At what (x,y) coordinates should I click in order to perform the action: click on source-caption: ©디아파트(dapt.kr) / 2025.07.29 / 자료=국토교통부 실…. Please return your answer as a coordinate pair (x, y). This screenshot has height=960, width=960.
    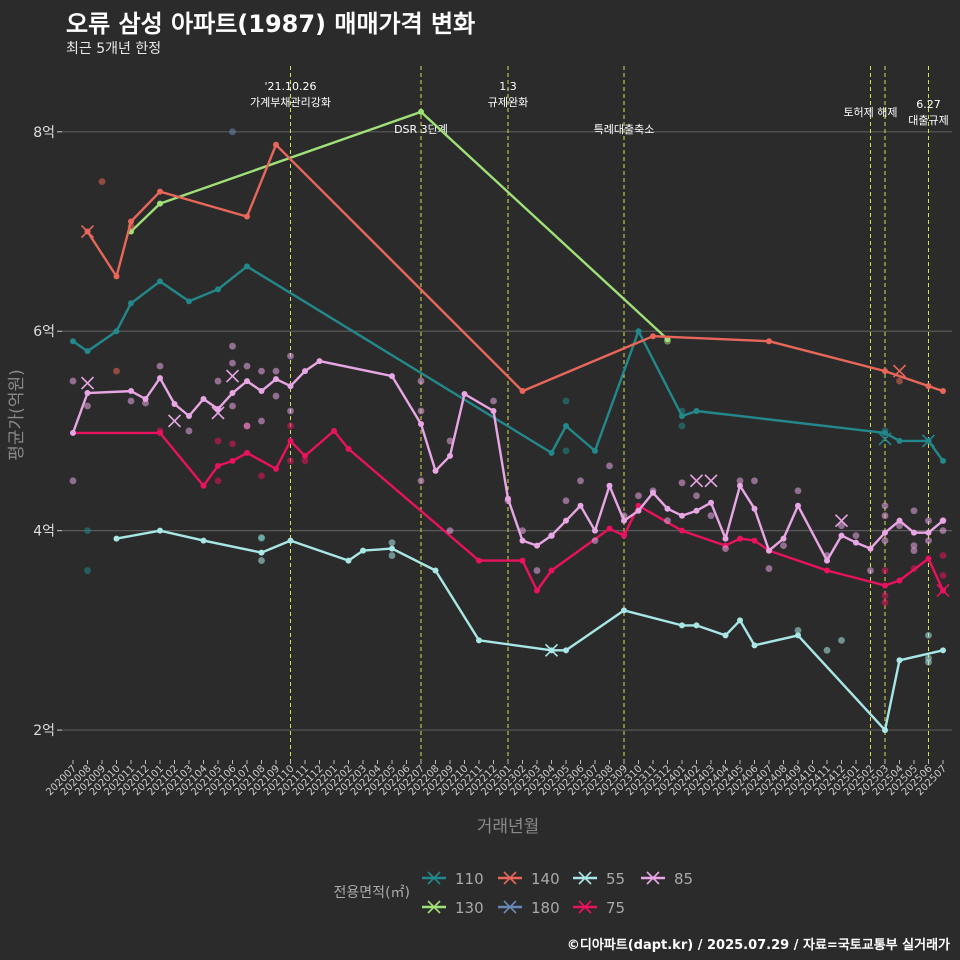
    Looking at the image, I should click on (758, 945).